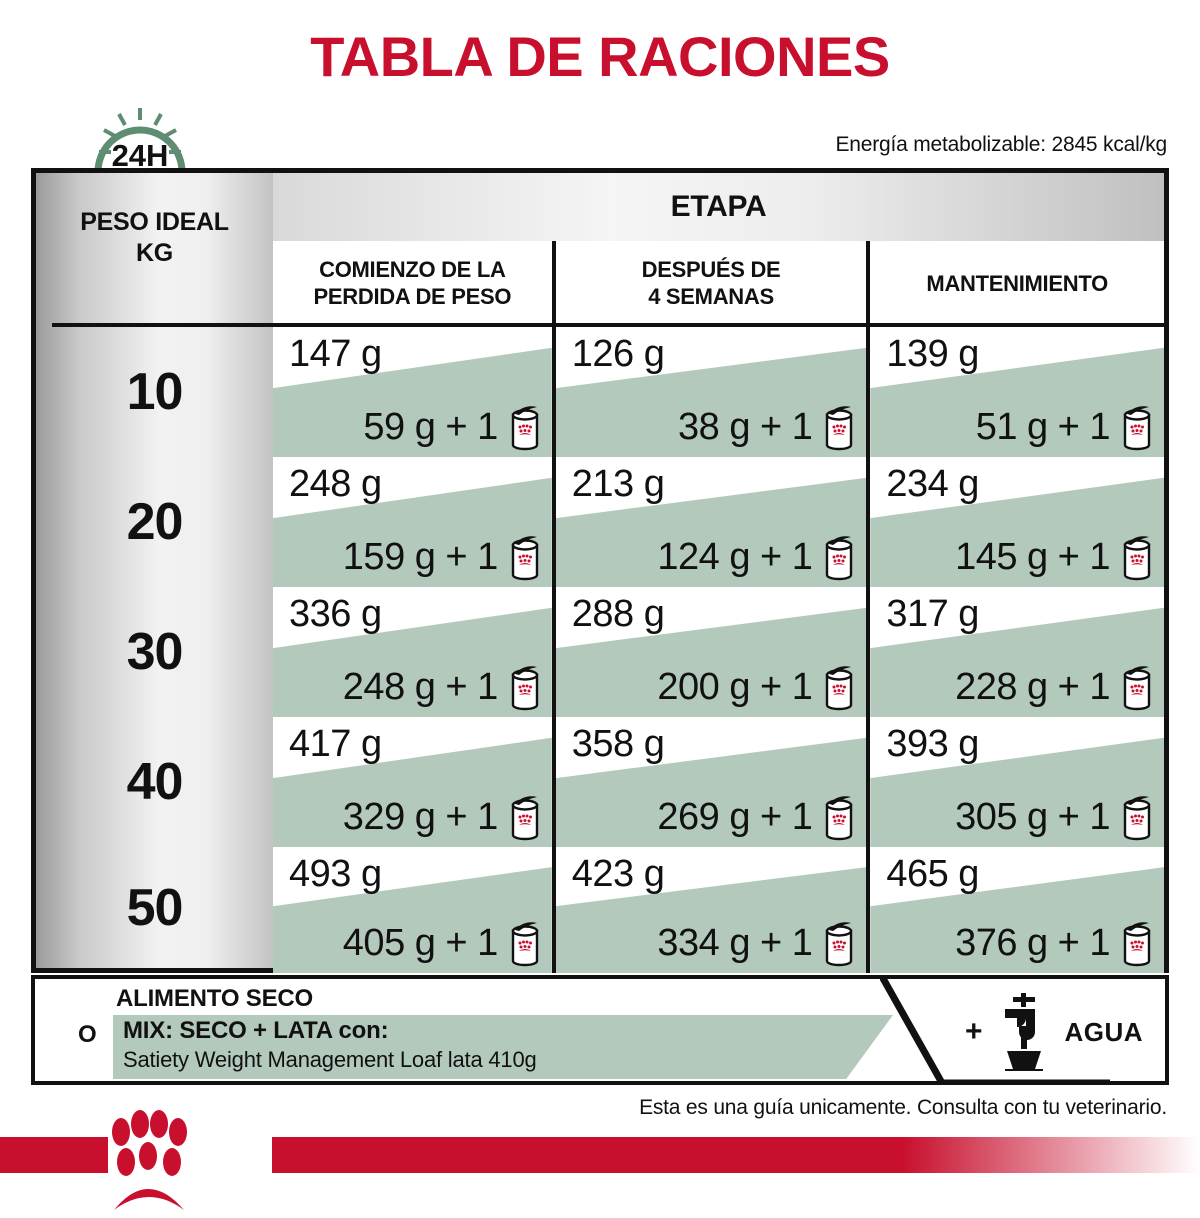 This screenshot has width=1200, height=1218. Describe the element at coordinates (1017, 652) in the screenshot. I see `table-row: 317 g 228 g + 1` at that location.